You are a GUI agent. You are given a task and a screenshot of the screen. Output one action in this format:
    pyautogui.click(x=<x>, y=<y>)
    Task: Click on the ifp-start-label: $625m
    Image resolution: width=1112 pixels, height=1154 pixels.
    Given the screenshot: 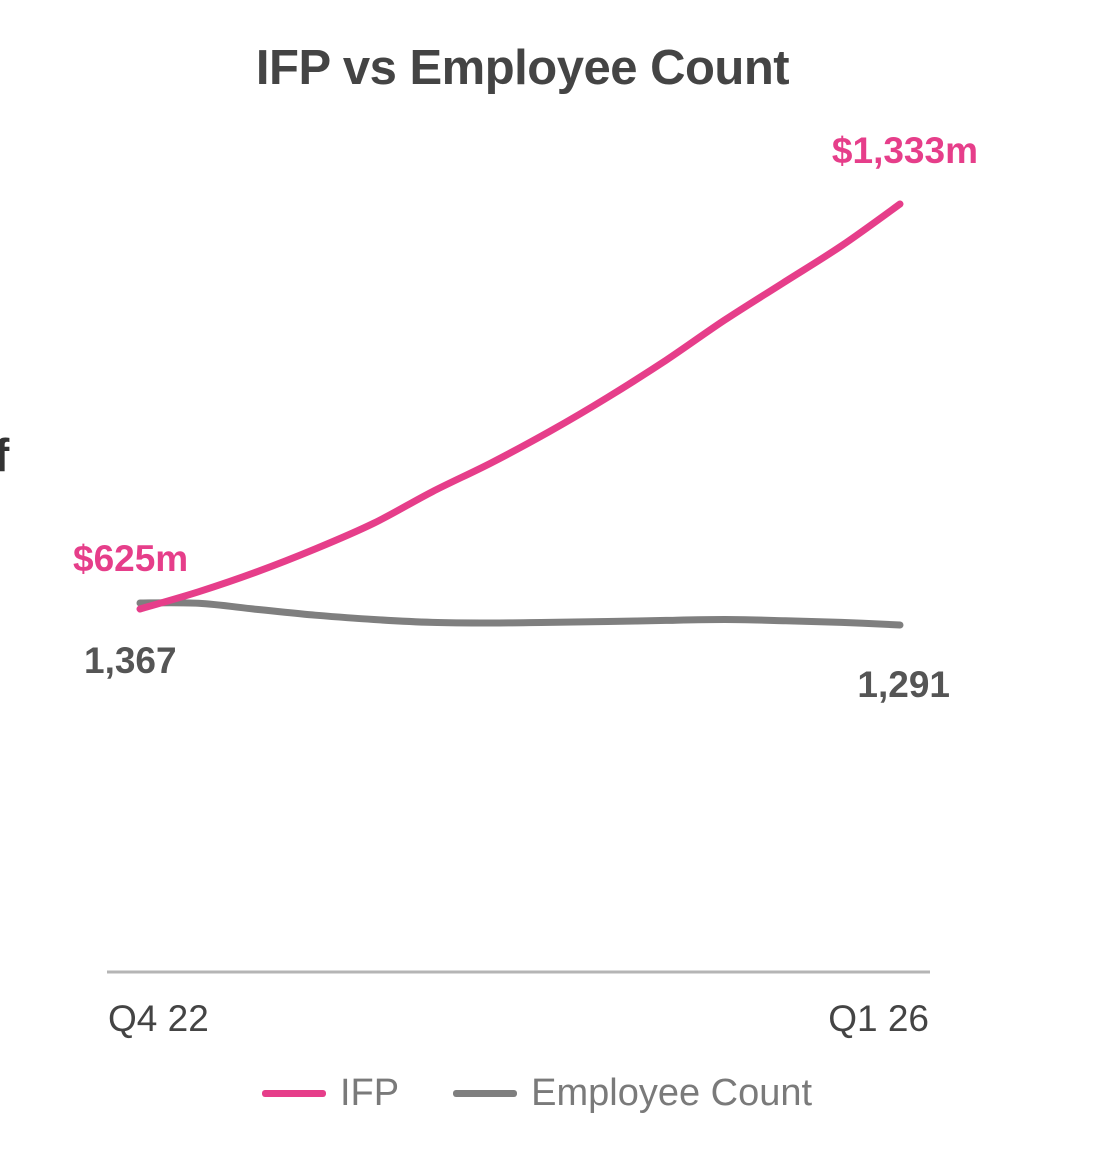 What is the action you would take?
    pyautogui.click(x=130, y=558)
    